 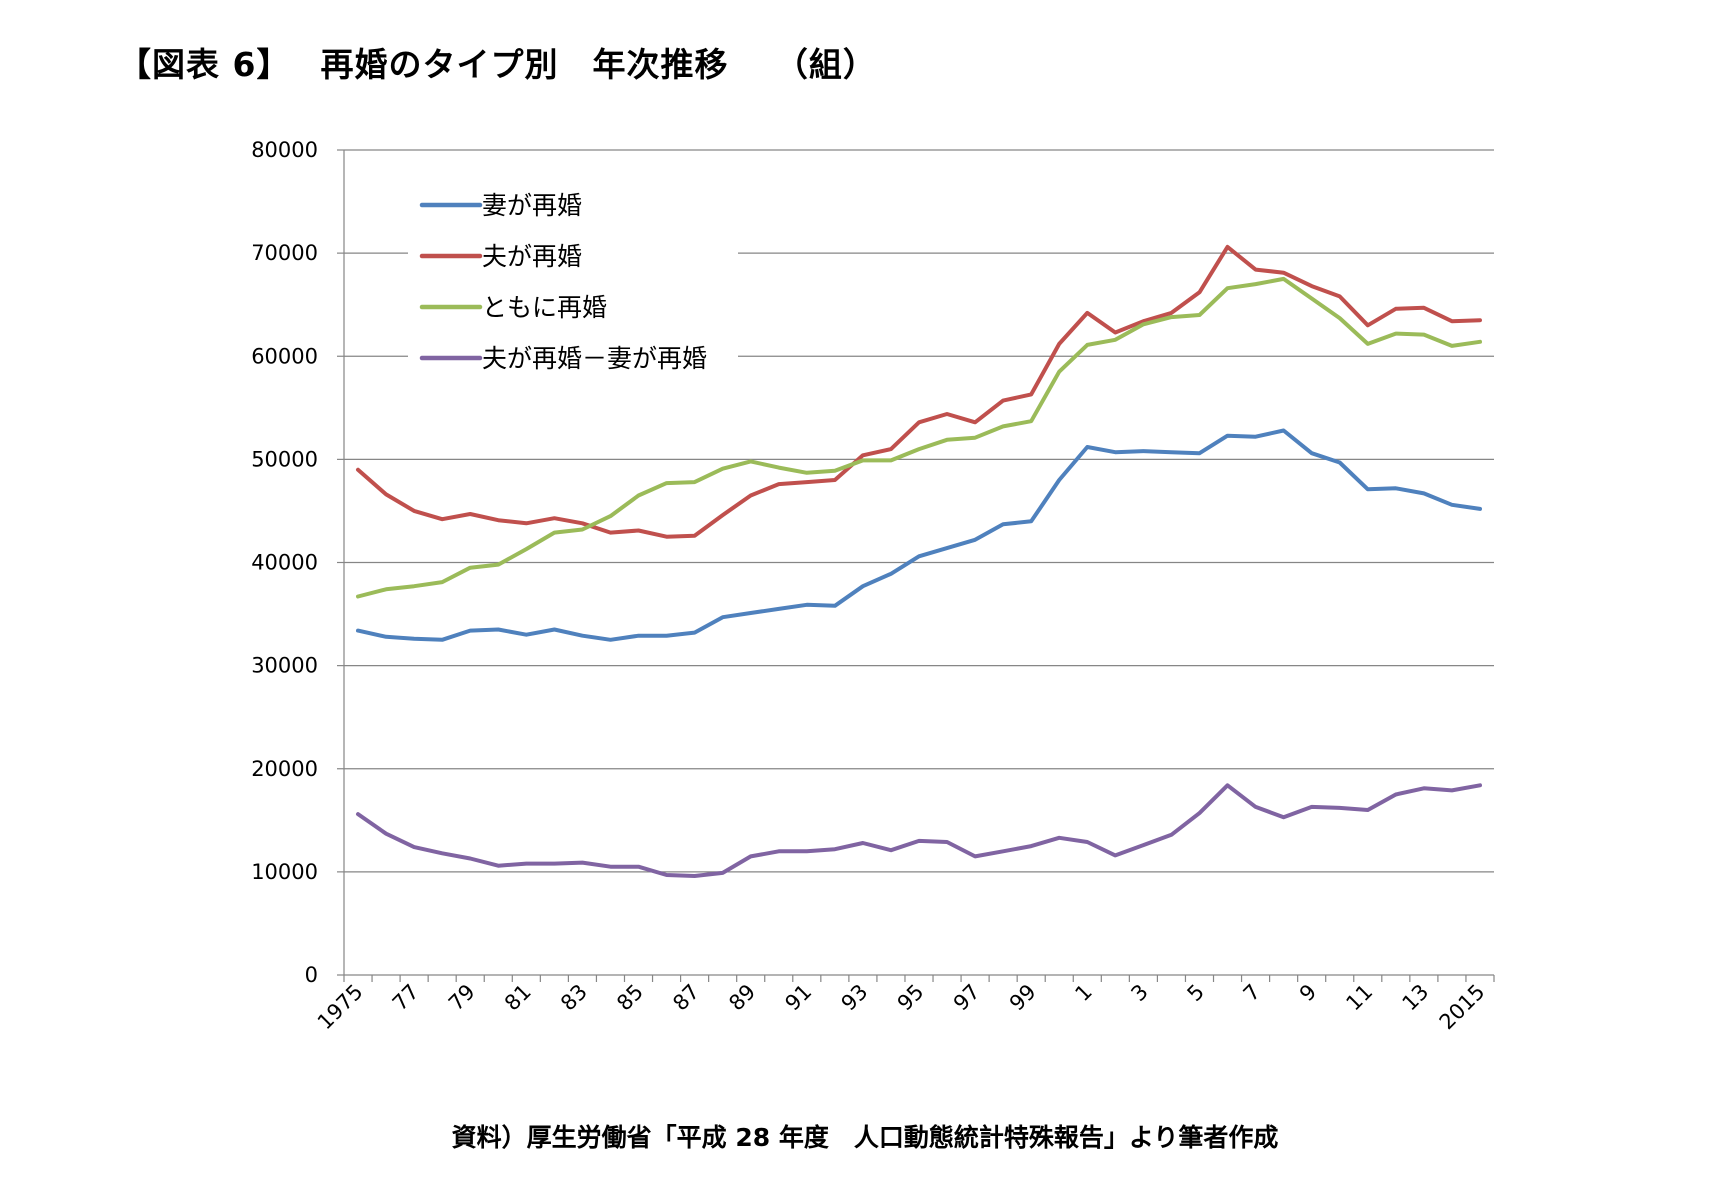 What do you see at coordinates (284, 872) in the screenshot?
I see `y-tick-label: 10000` at bounding box center [284, 872].